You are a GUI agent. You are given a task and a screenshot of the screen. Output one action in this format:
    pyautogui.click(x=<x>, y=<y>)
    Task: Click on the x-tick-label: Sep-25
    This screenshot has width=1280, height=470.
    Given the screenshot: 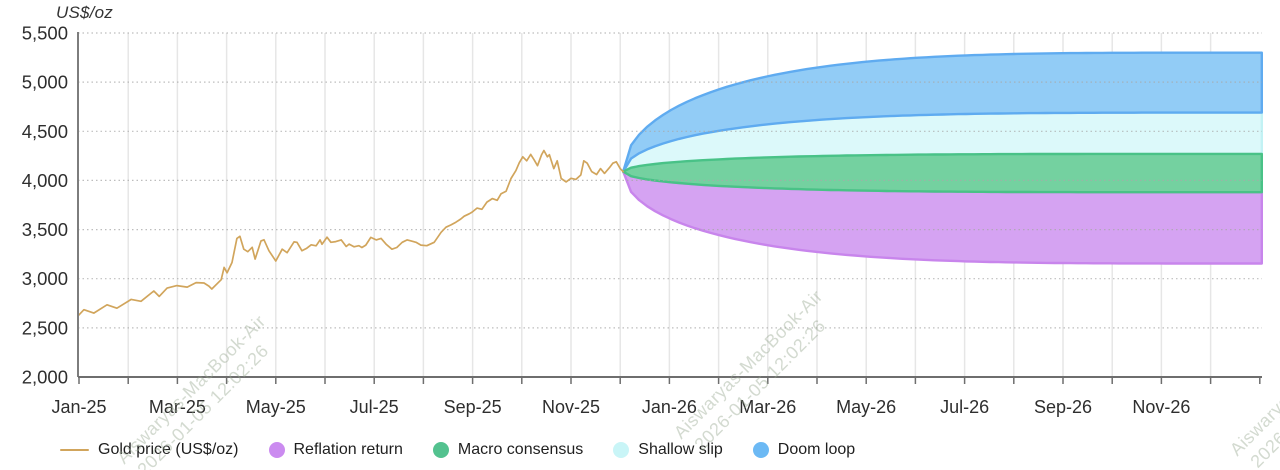 What is the action you would take?
    pyautogui.click(x=473, y=407)
    